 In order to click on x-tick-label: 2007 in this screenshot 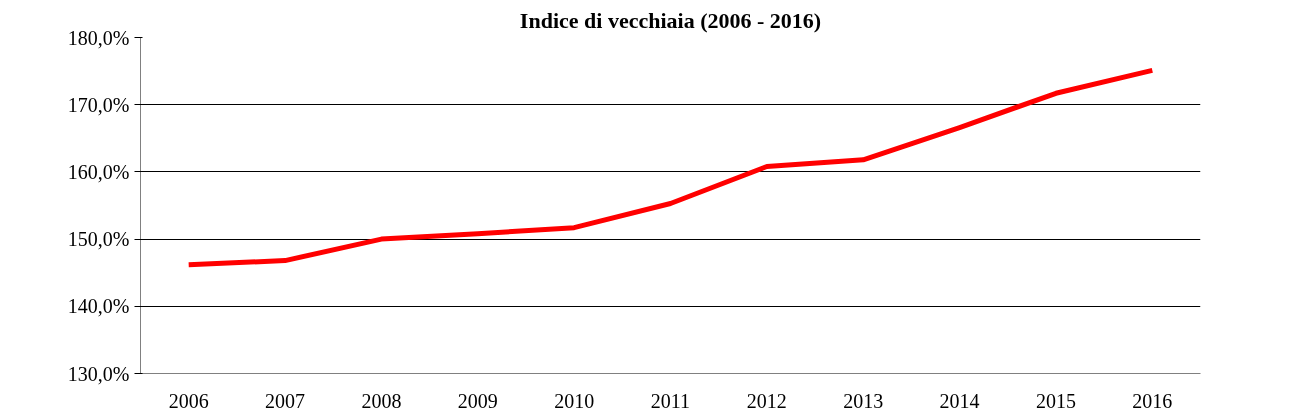, I will do `click(285, 400)`.